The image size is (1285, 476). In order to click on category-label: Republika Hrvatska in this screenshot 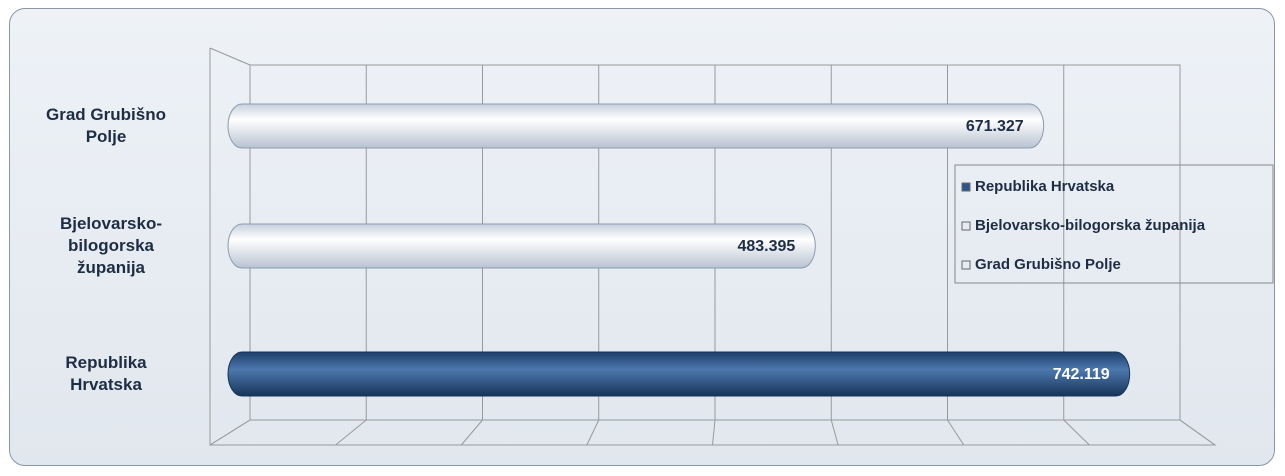, I will do `click(106, 373)`.